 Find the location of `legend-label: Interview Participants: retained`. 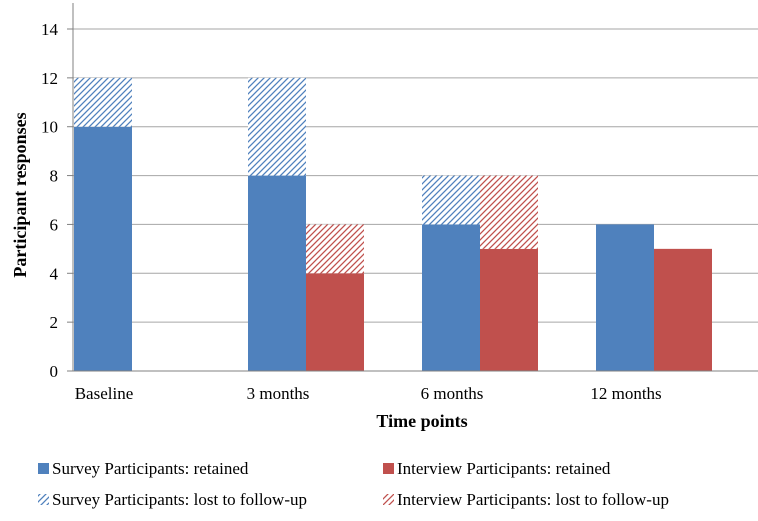

legend-label: Interview Participants: retained is located at coordinates (504, 468).